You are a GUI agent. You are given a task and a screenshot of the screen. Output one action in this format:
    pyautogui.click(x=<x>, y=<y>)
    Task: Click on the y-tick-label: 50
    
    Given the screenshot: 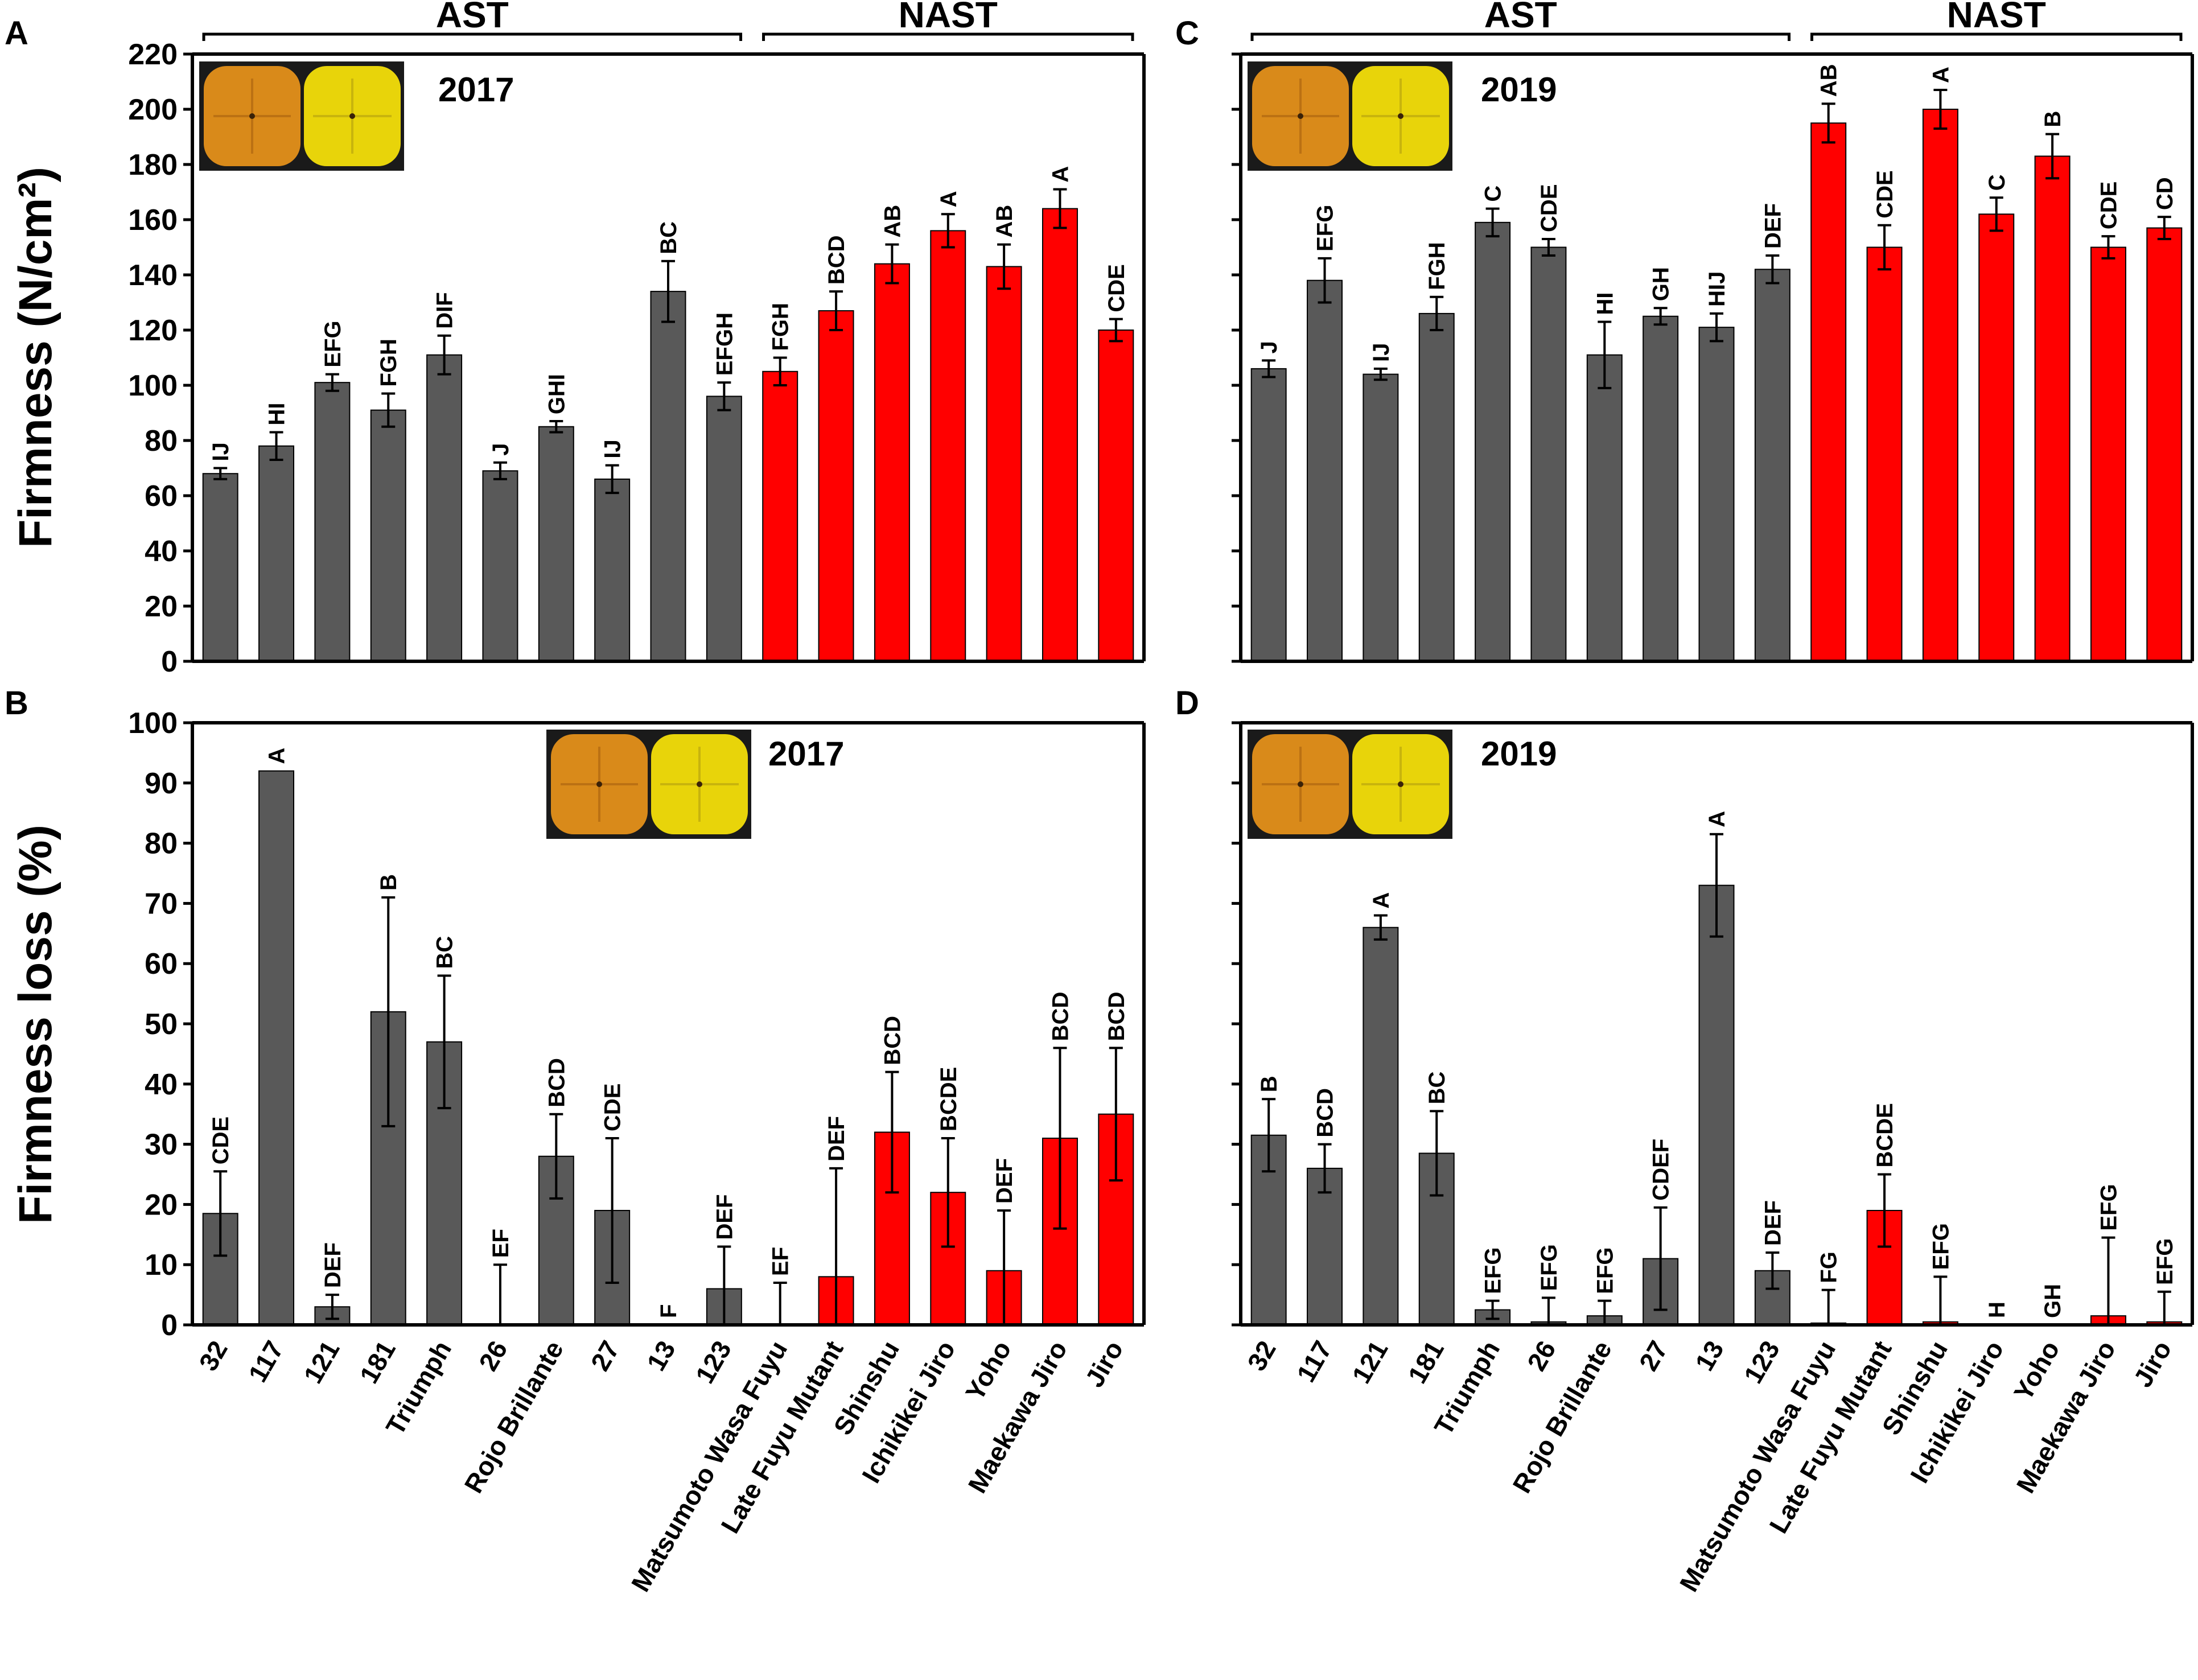 What is the action you would take?
    pyautogui.click(x=161, y=1024)
    